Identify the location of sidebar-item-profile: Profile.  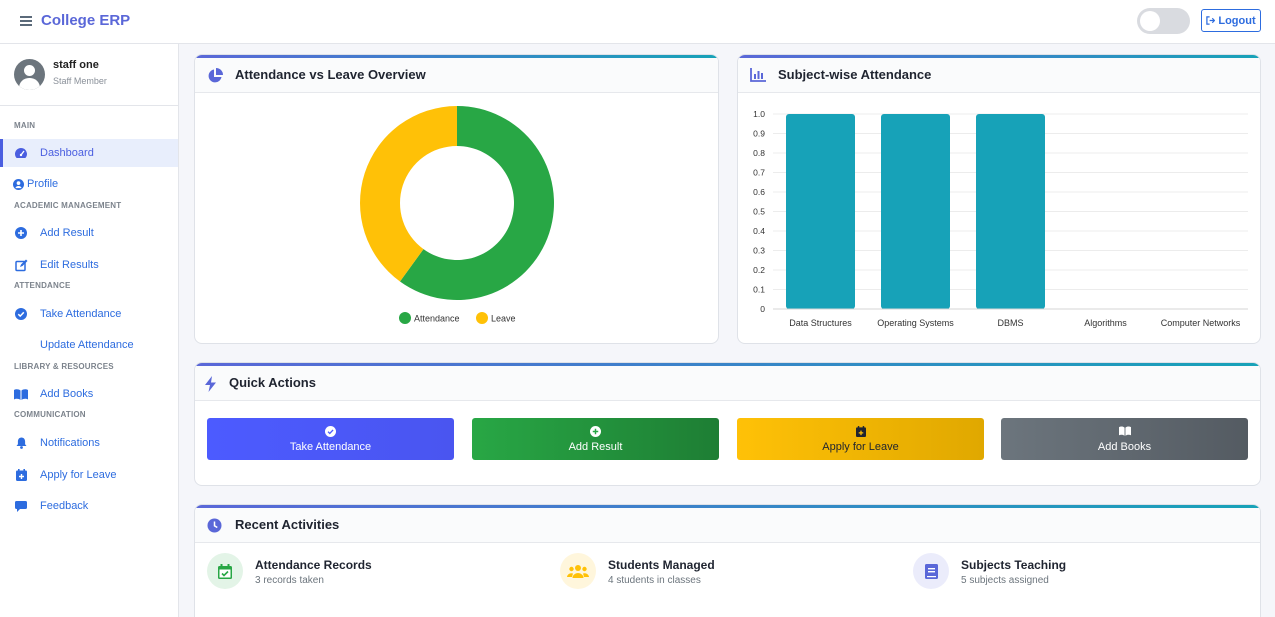
(89, 184).